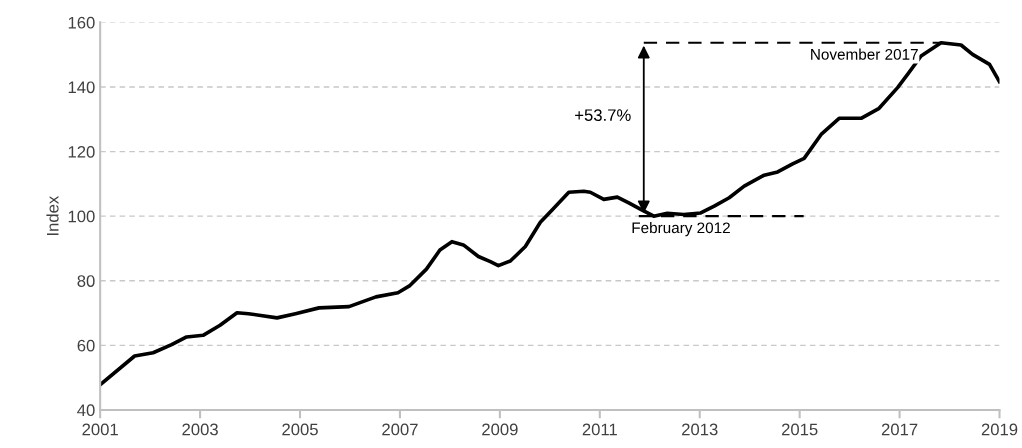 The width and height of the screenshot is (1022, 448). What do you see at coordinates (200, 429) in the screenshot?
I see `x-tick-label: 2003` at bounding box center [200, 429].